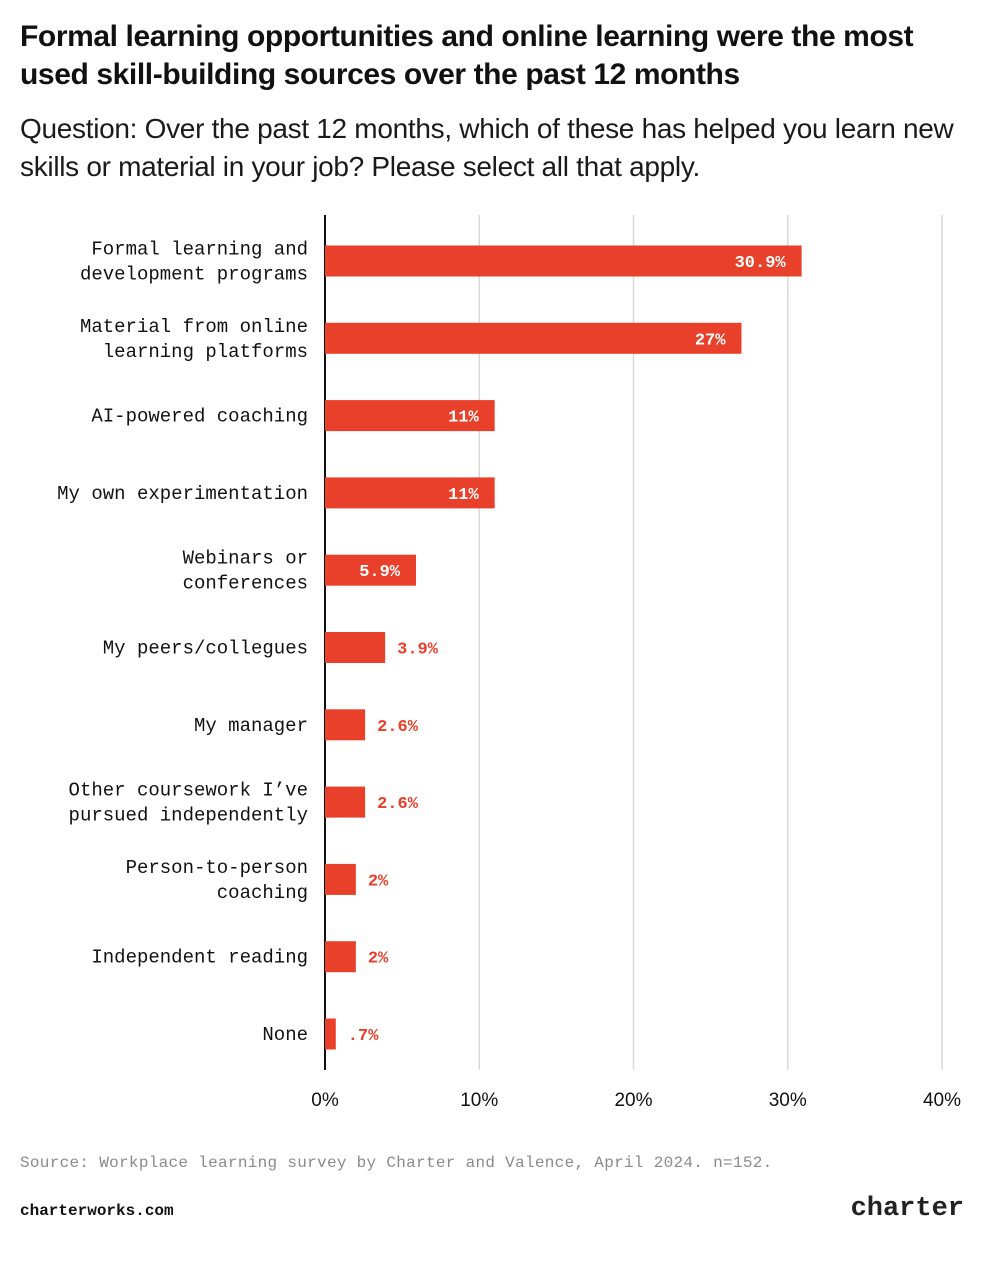 This screenshot has height=1264, width=1000. What do you see at coordinates (194, 327) in the screenshot?
I see `category-label: Material from online` at bounding box center [194, 327].